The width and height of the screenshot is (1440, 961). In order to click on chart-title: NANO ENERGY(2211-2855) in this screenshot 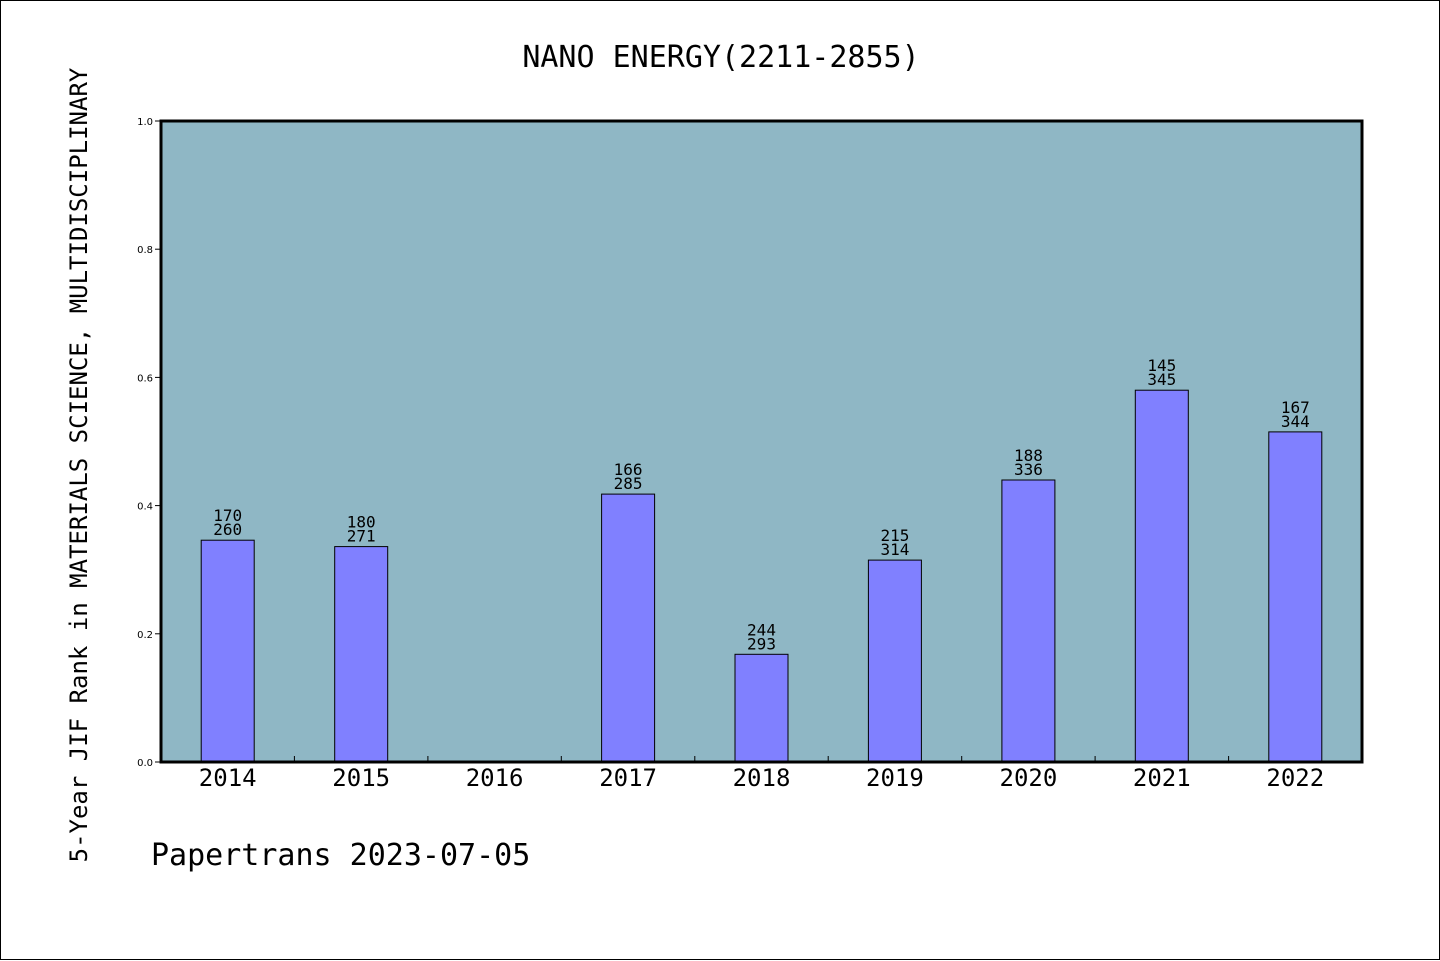, I will do `click(720, 57)`.